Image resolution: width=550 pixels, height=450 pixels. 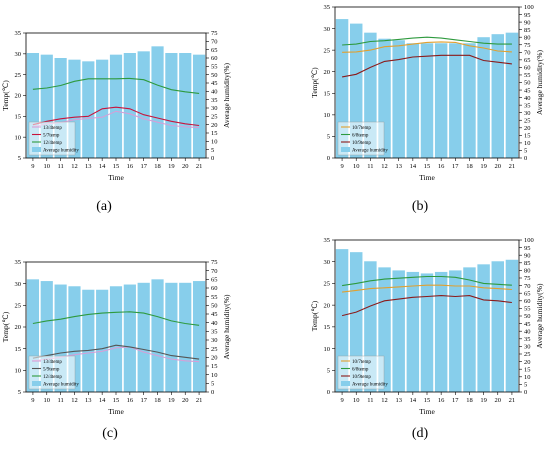 What do you see at coordinates (370, 166) in the screenshot?
I see `x-tick-label: 11` at bounding box center [370, 166].